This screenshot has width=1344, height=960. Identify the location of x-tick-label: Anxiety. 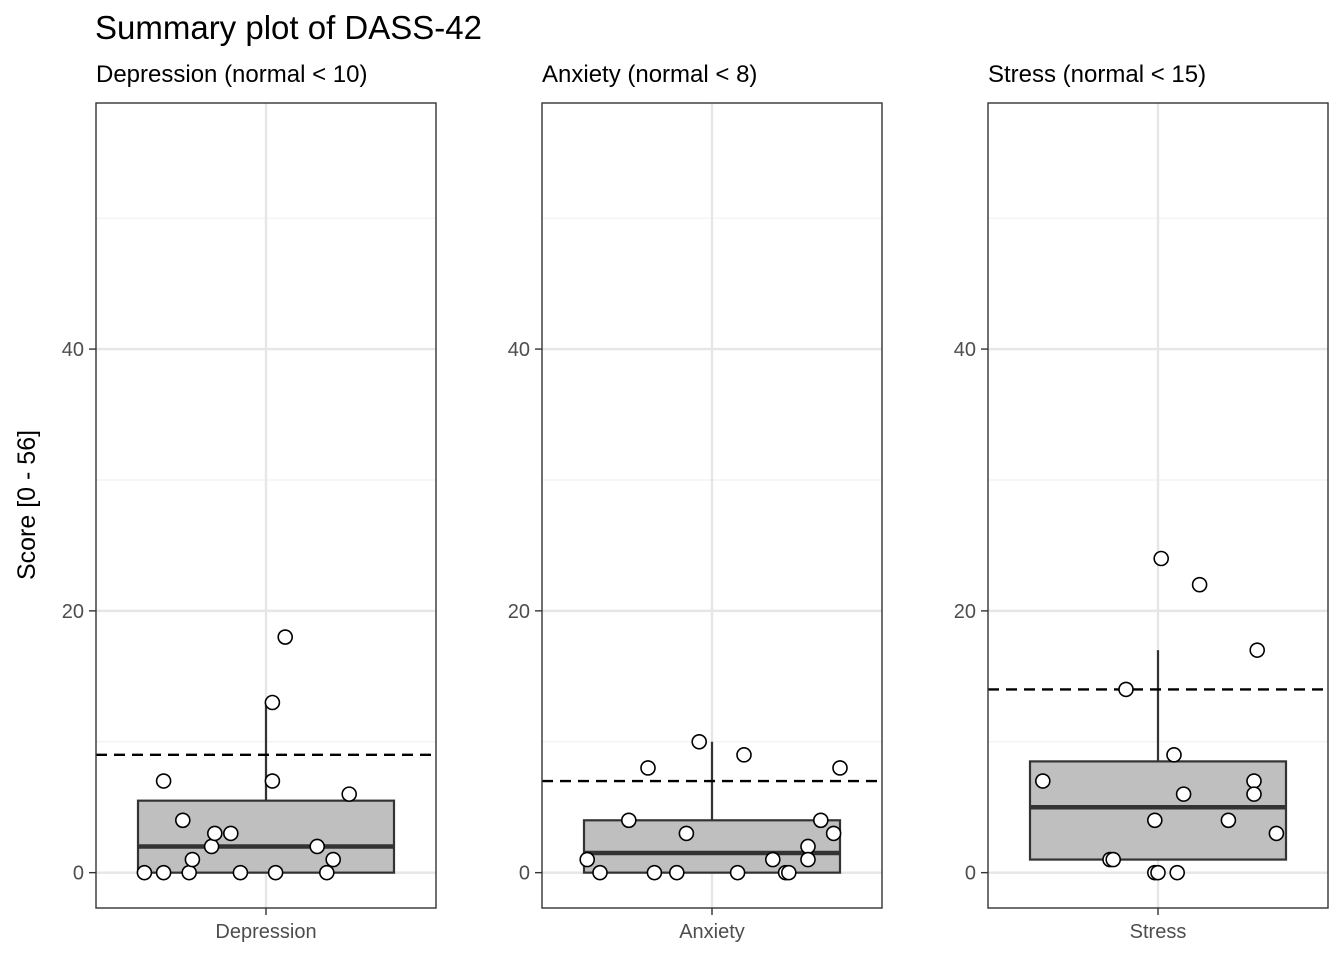
(712, 932).